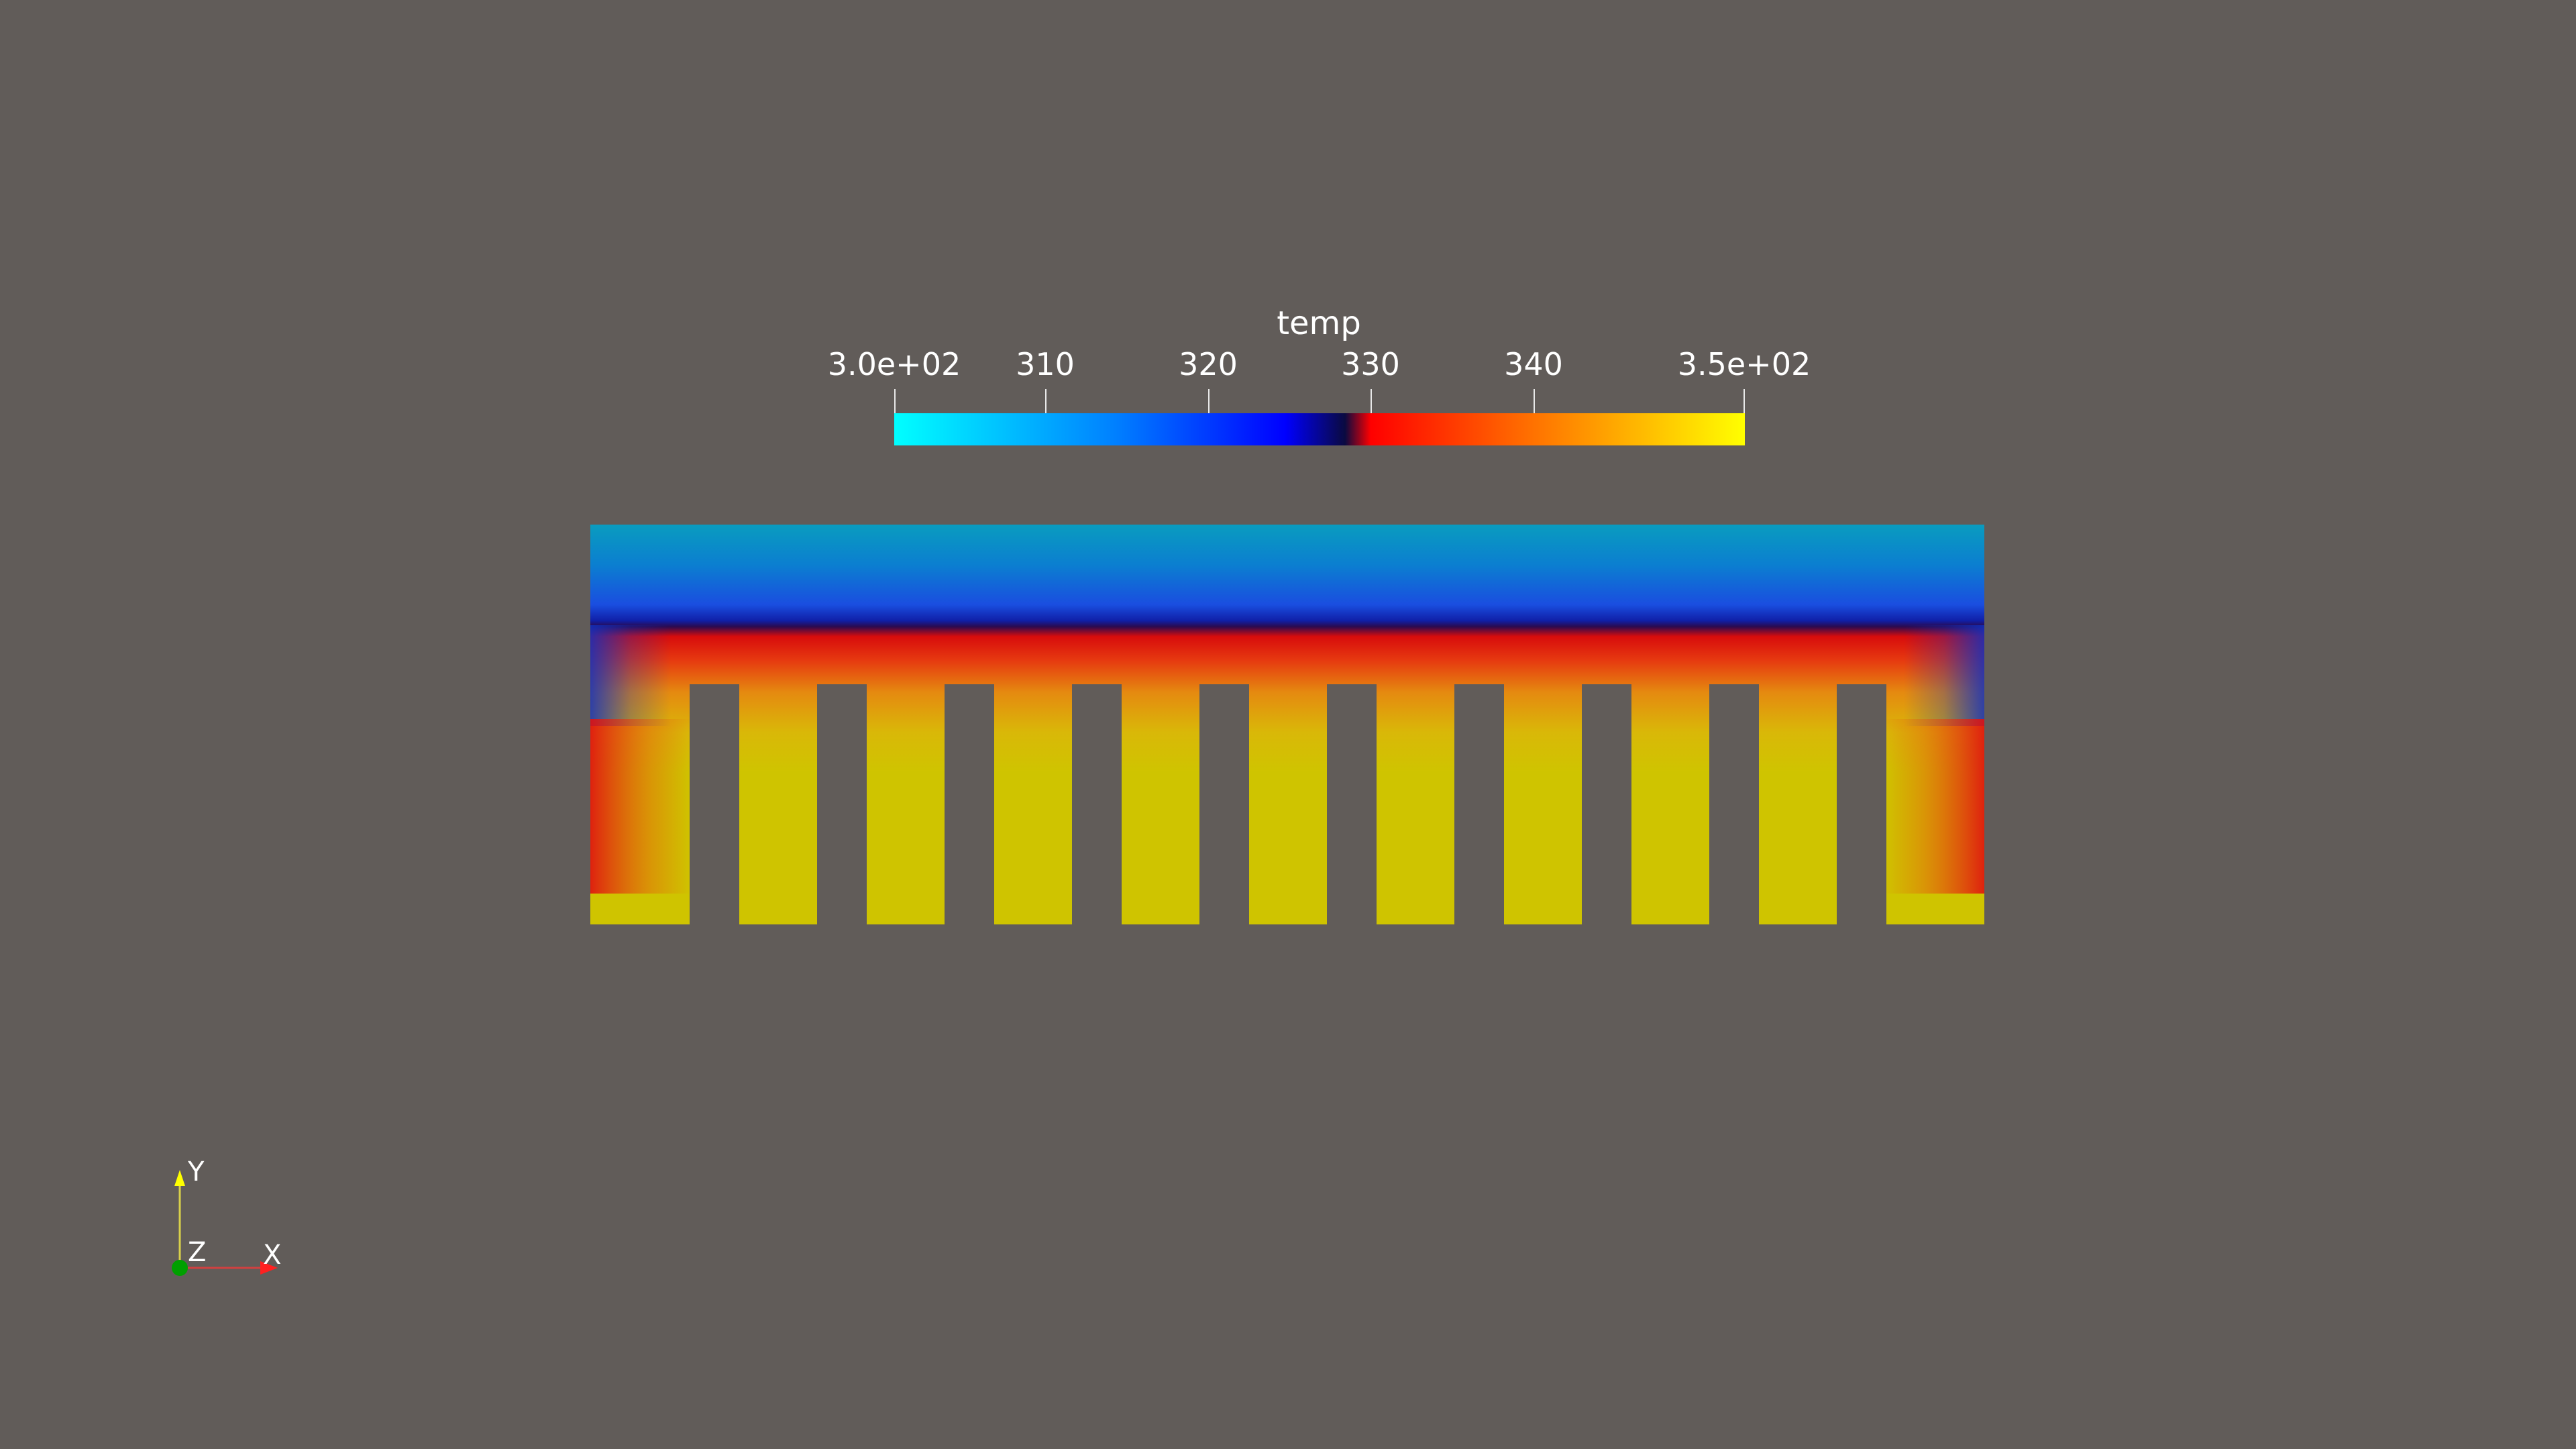 This screenshot has height=1449, width=2576. What do you see at coordinates (226, 1216) in the screenshot?
I see `orientation-axes: Y Z X` at bounding box center [226, 1216].